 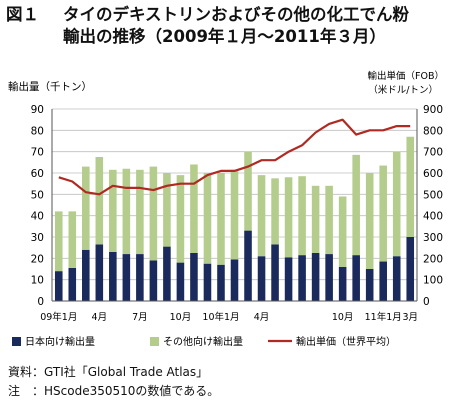 I want to click on legend: 日本向け輸出量 その他向け輸出量 輸出単価（世界平均）, so click(x=204, y=341).